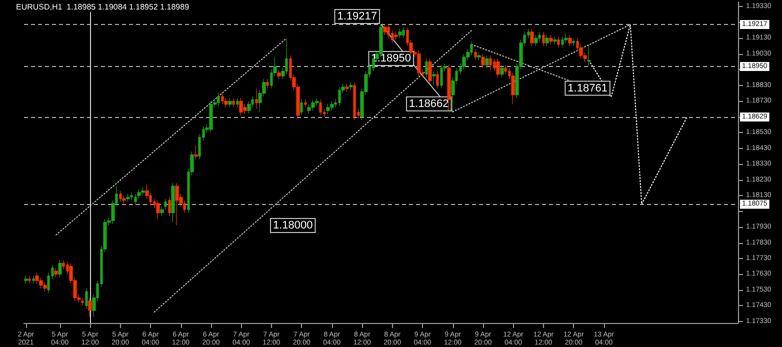 This screenshot has width=782, height=347. I want to click on data-label: 1.19217, so click(357, 16).